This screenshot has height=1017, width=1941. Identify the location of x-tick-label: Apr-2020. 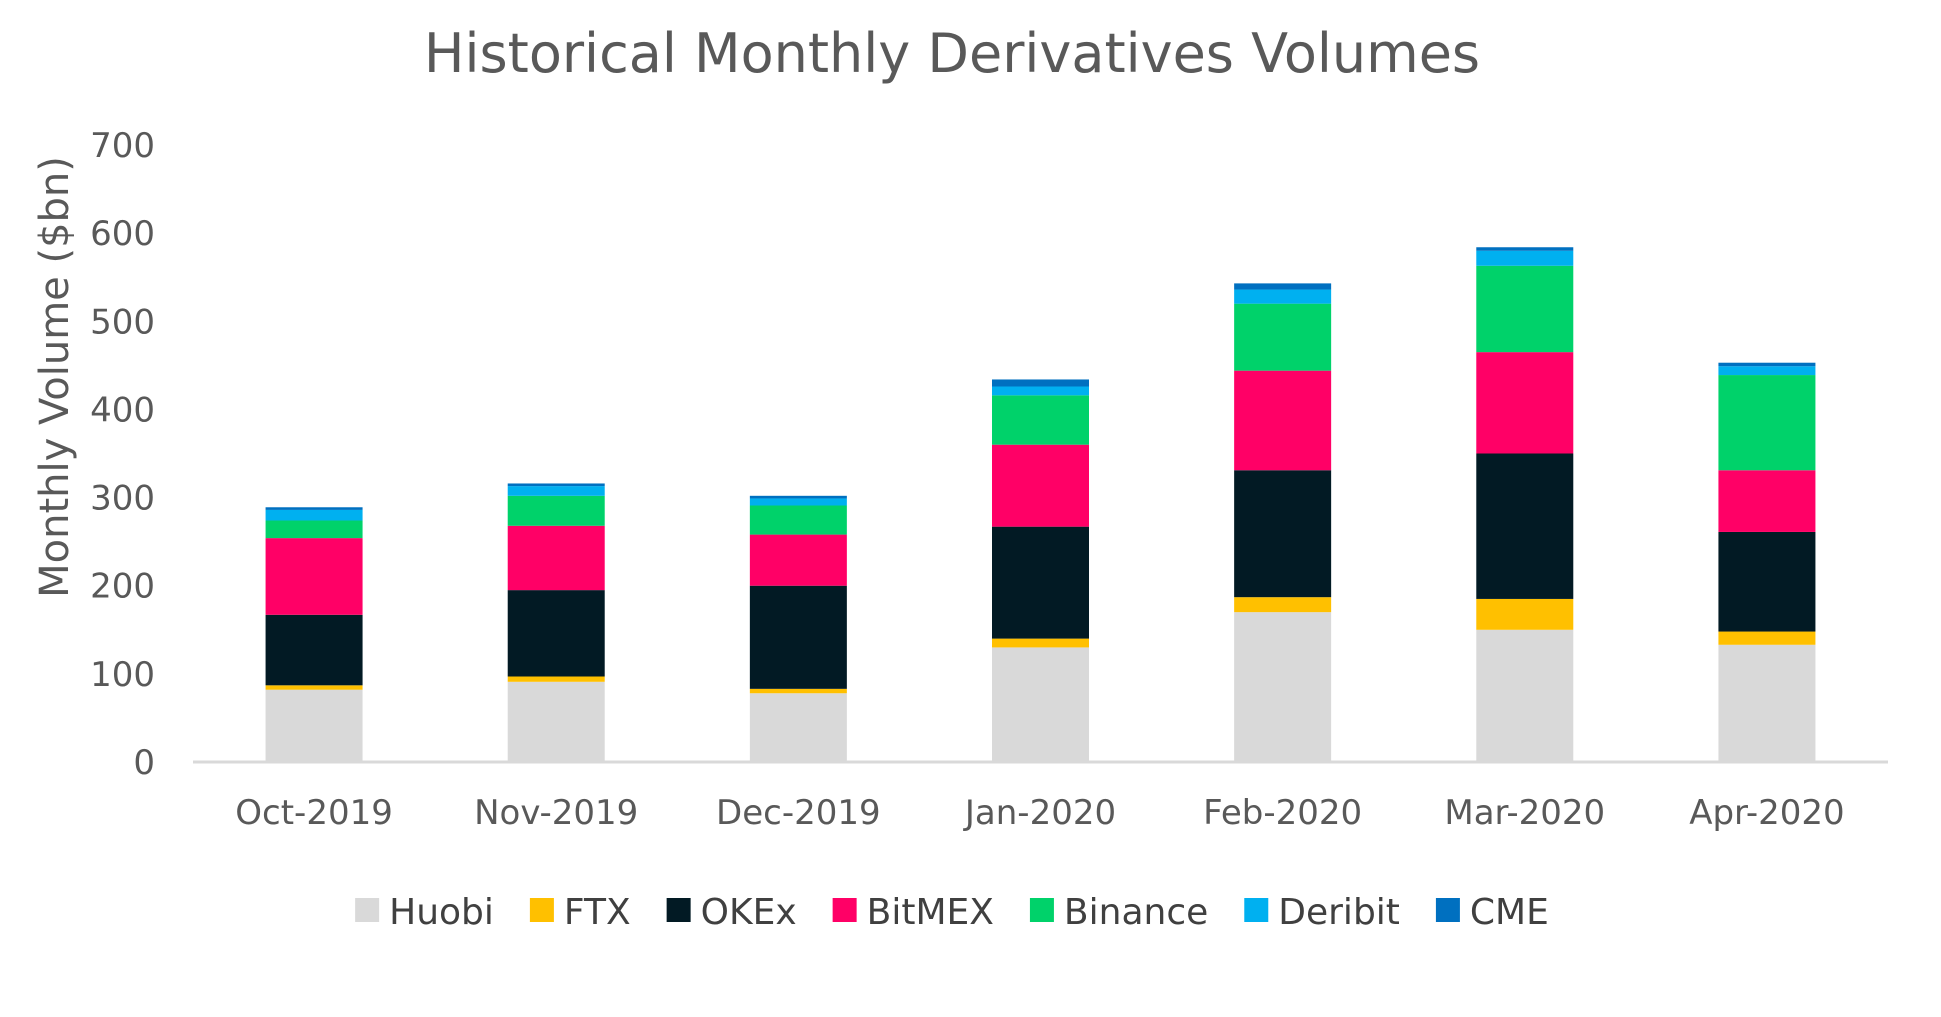
(1766, 813).